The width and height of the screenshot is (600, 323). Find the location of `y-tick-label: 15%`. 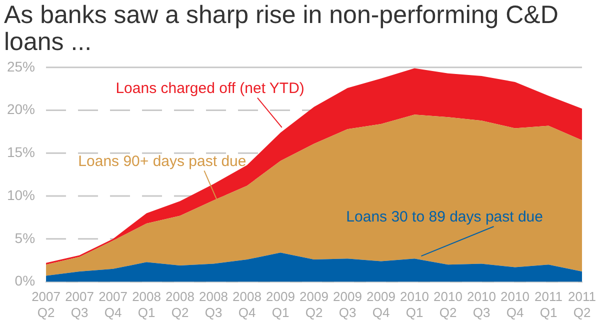

y-tick-label: 15% is located at coordinates (21, 152).